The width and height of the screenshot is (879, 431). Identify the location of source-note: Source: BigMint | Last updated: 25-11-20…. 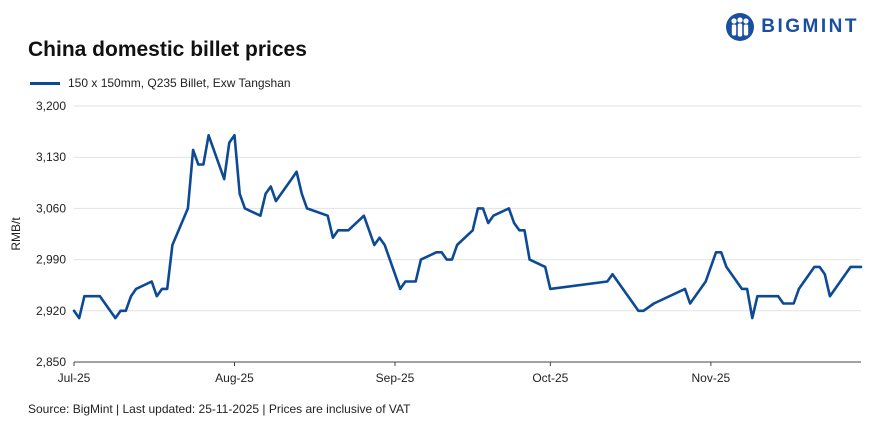
(219, 409).